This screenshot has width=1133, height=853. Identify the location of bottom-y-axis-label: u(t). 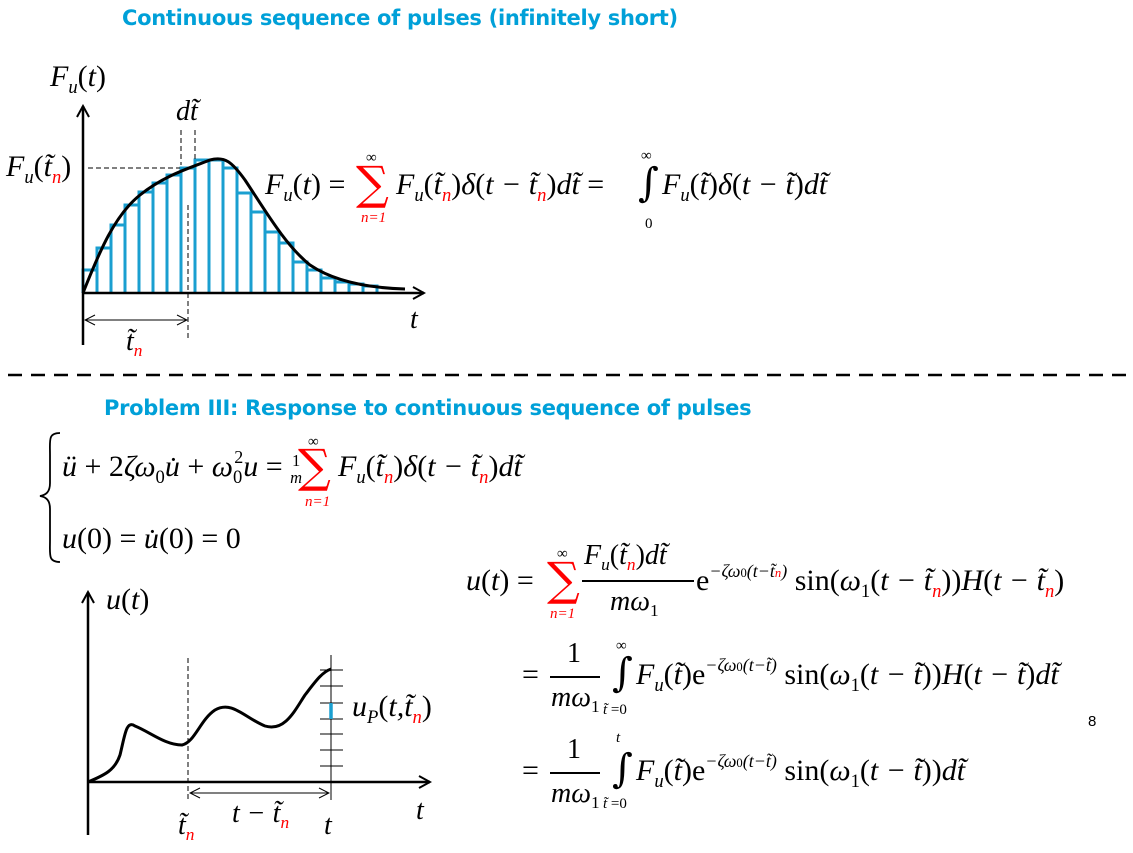
(128, 599).